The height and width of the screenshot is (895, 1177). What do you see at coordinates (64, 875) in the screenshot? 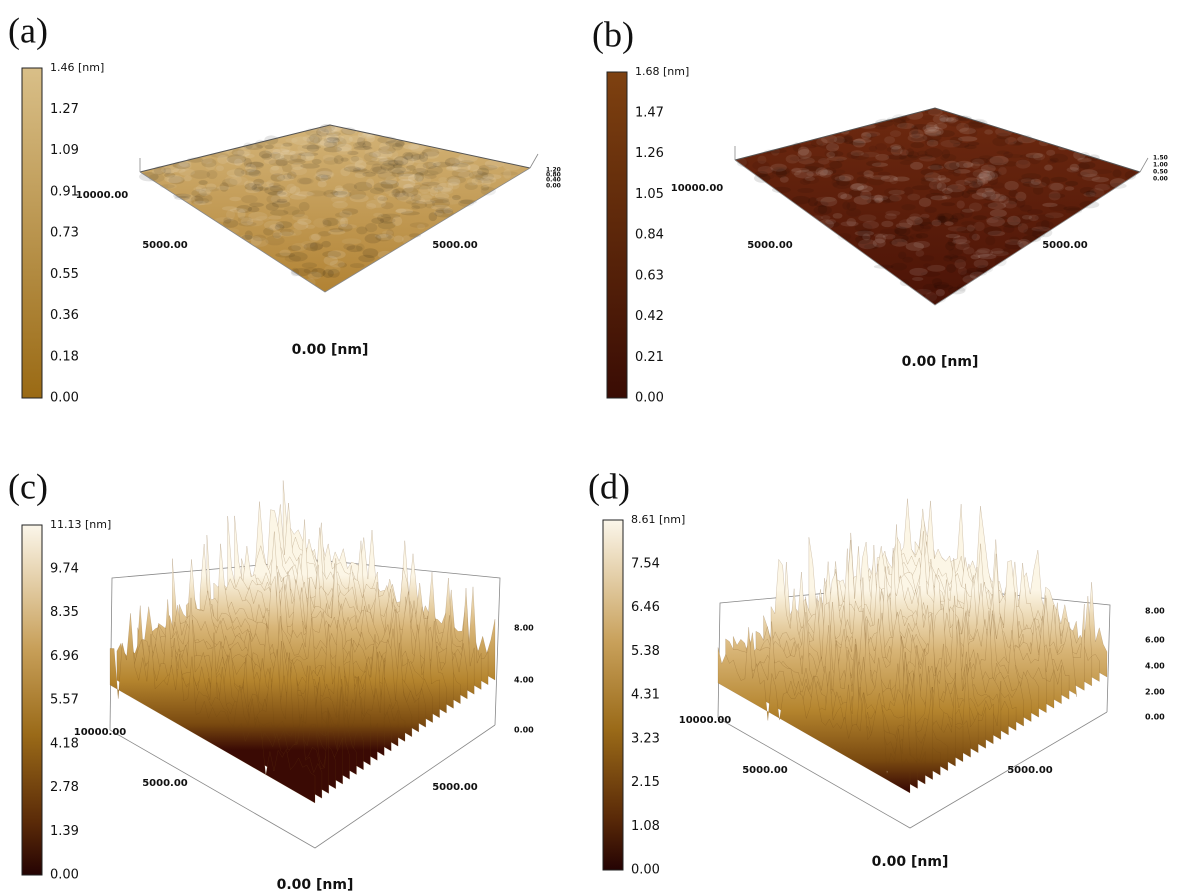
I see `colorbar-tick-label: 0.00` at bounding box center [64, 875].